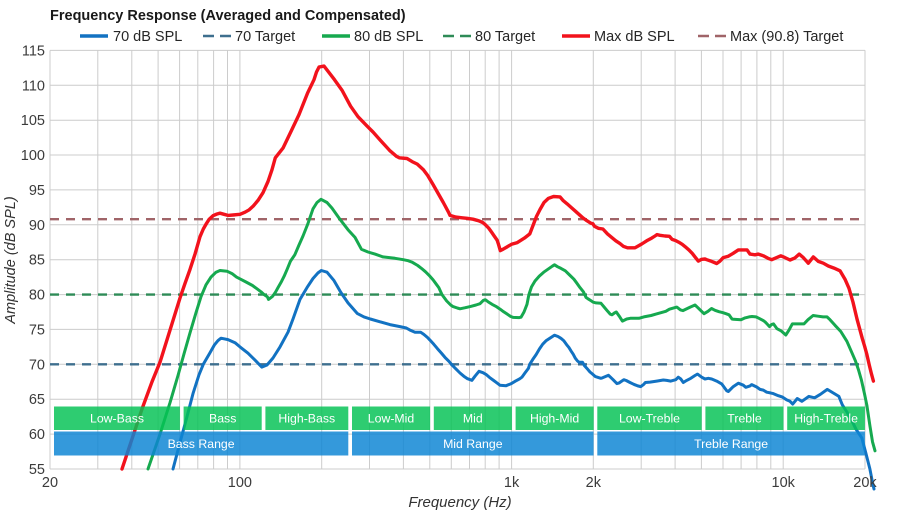 This screenshot has height=520, width=900. I want to click on svg-text: Mid, so click(473, 419).